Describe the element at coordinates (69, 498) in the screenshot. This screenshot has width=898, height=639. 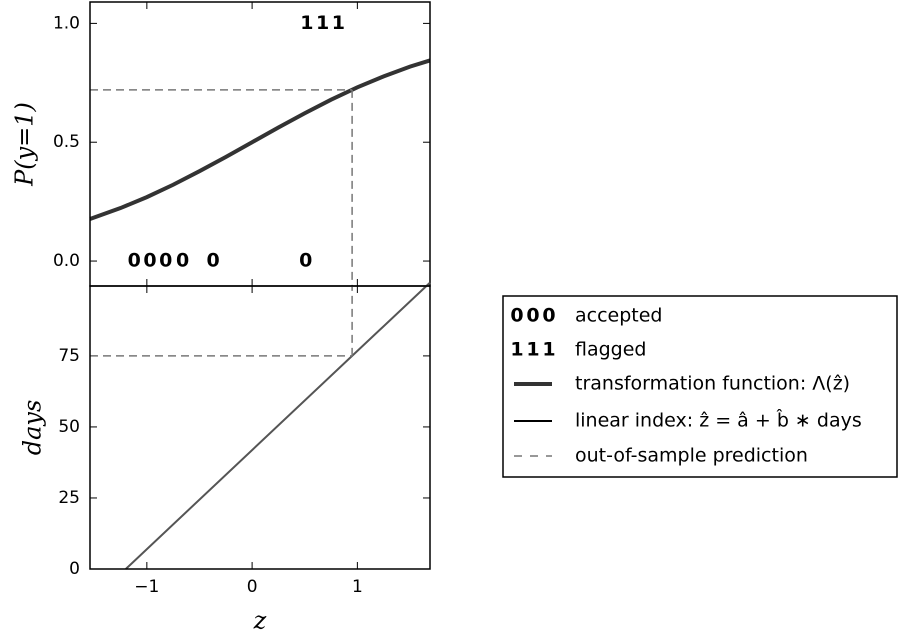
I see `y-tick-label: 25` at that location.